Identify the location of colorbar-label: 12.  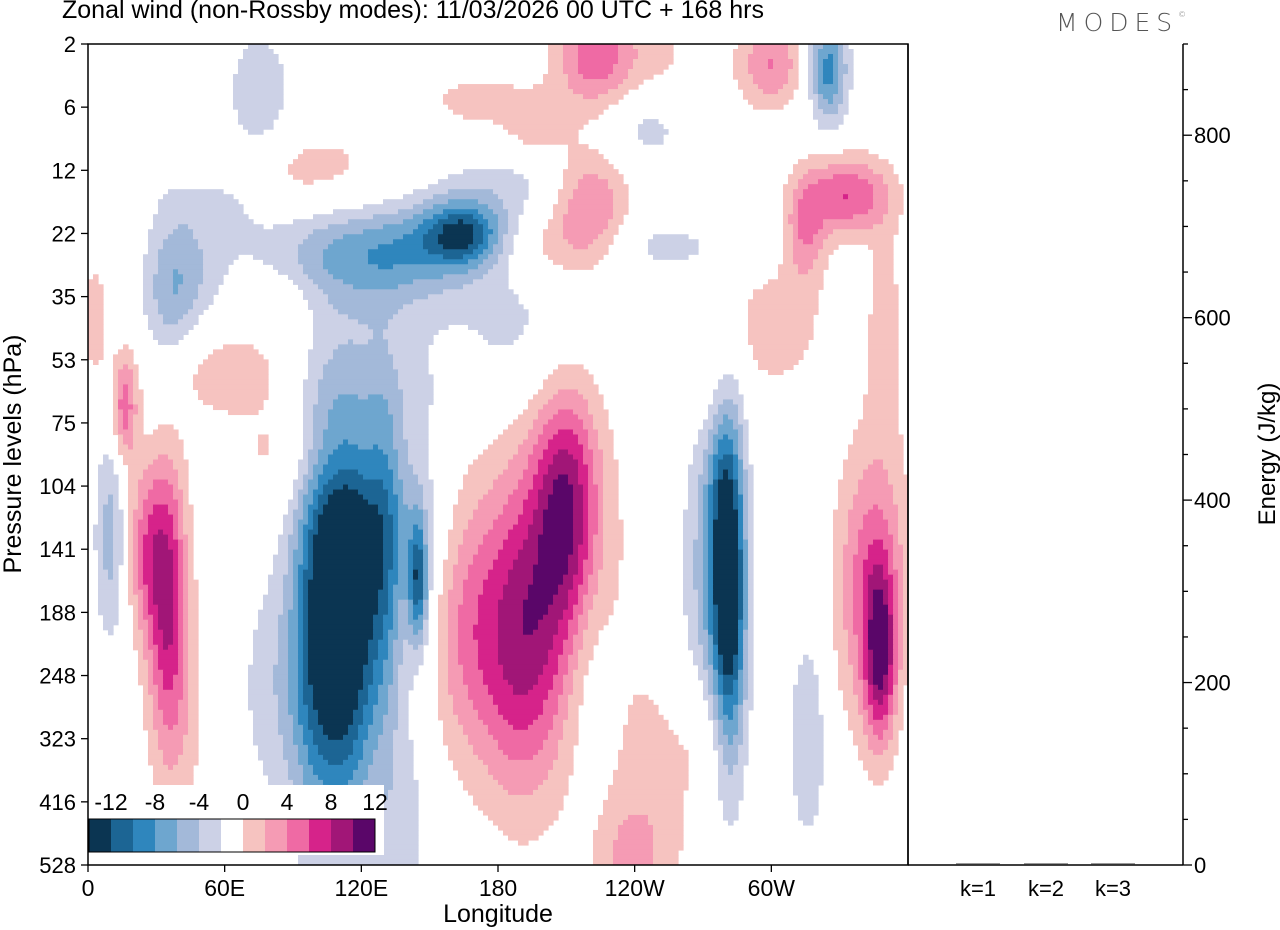
(375, 802).